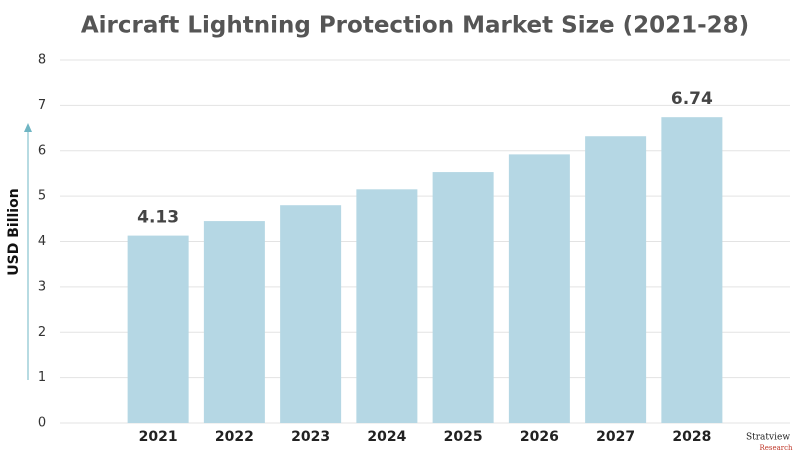 This screenshot has width=800, height=457. I want to click on axis-arrowhead, so click(28, 127).